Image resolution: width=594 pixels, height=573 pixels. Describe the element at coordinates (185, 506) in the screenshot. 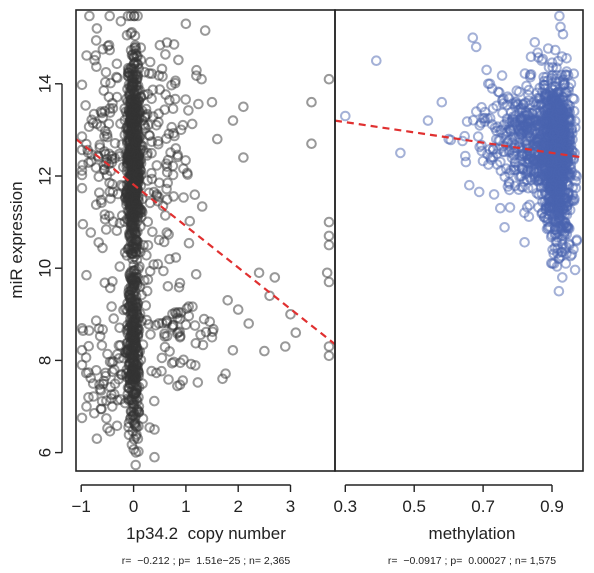

I see `copy-number-x-tick-label: 1` at that location.